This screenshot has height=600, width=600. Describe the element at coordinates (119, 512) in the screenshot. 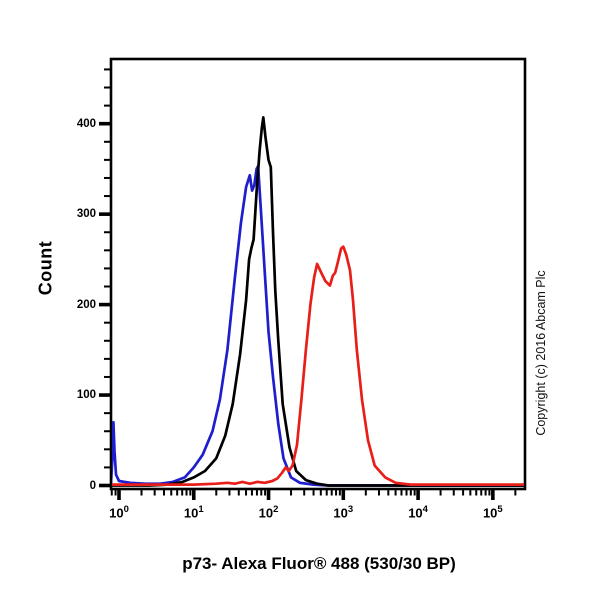

I see `x-tick-label-1e0: 10⁰` at that location.